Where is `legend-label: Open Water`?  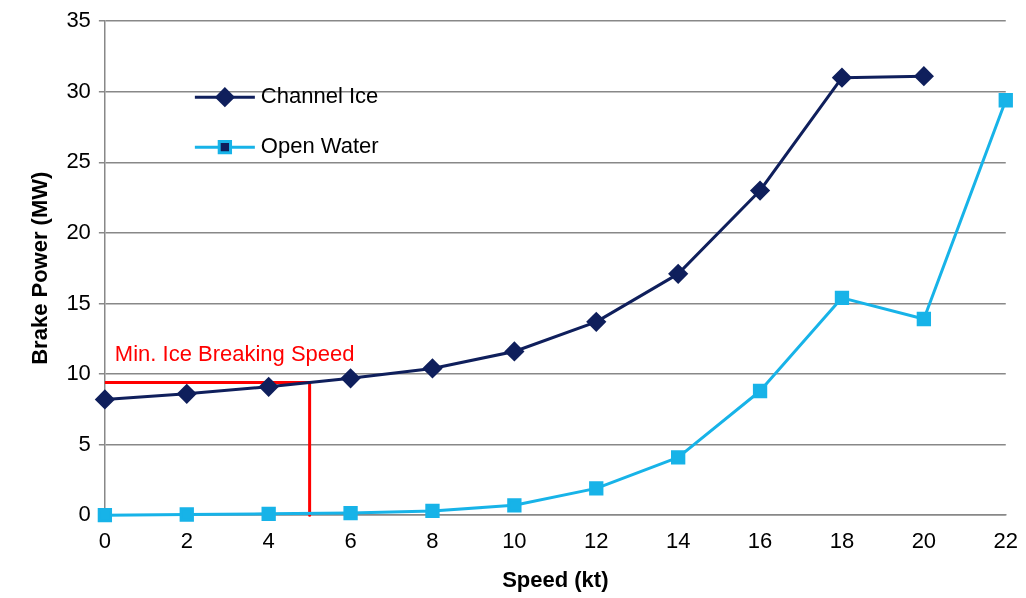
legend-label: Open Water is located at coordinates (319, 146).